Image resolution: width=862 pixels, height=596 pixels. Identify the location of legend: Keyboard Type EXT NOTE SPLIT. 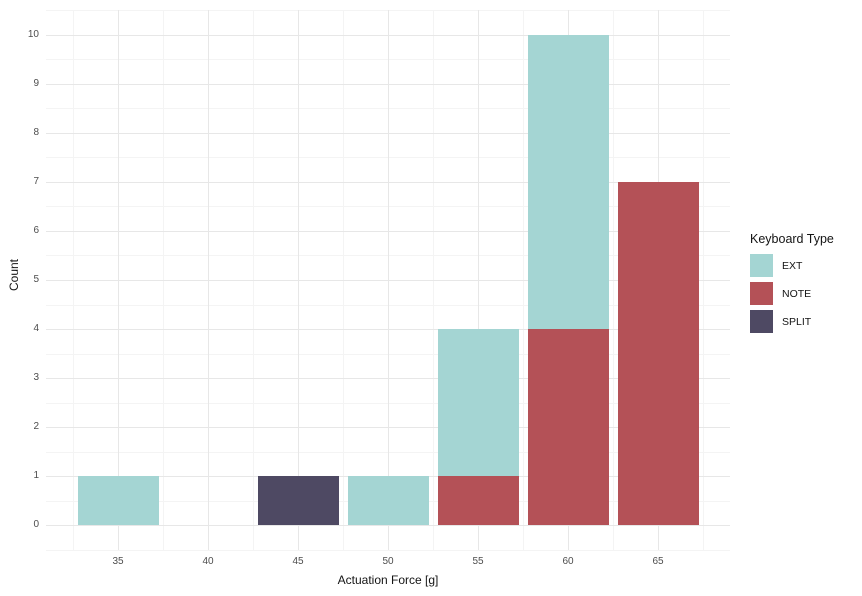
(792, 285).